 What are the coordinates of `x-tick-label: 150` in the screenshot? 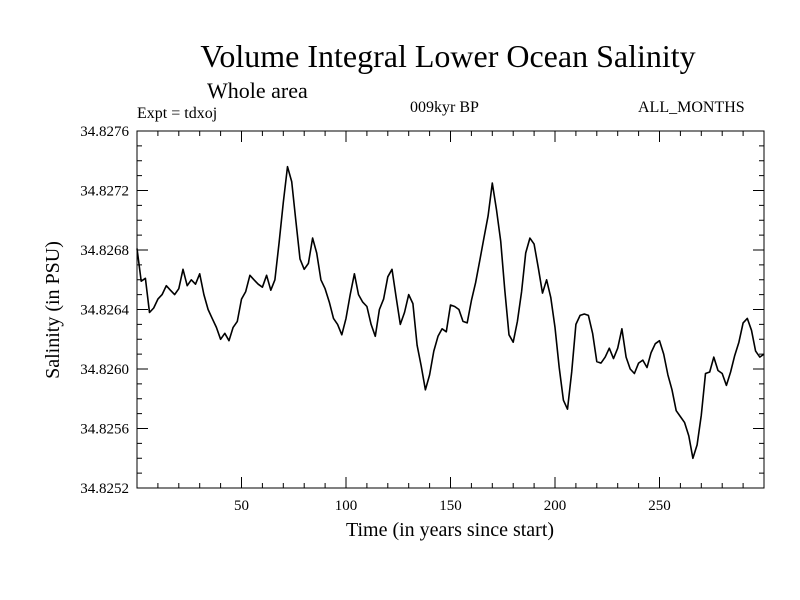 It's located at (450, 506).